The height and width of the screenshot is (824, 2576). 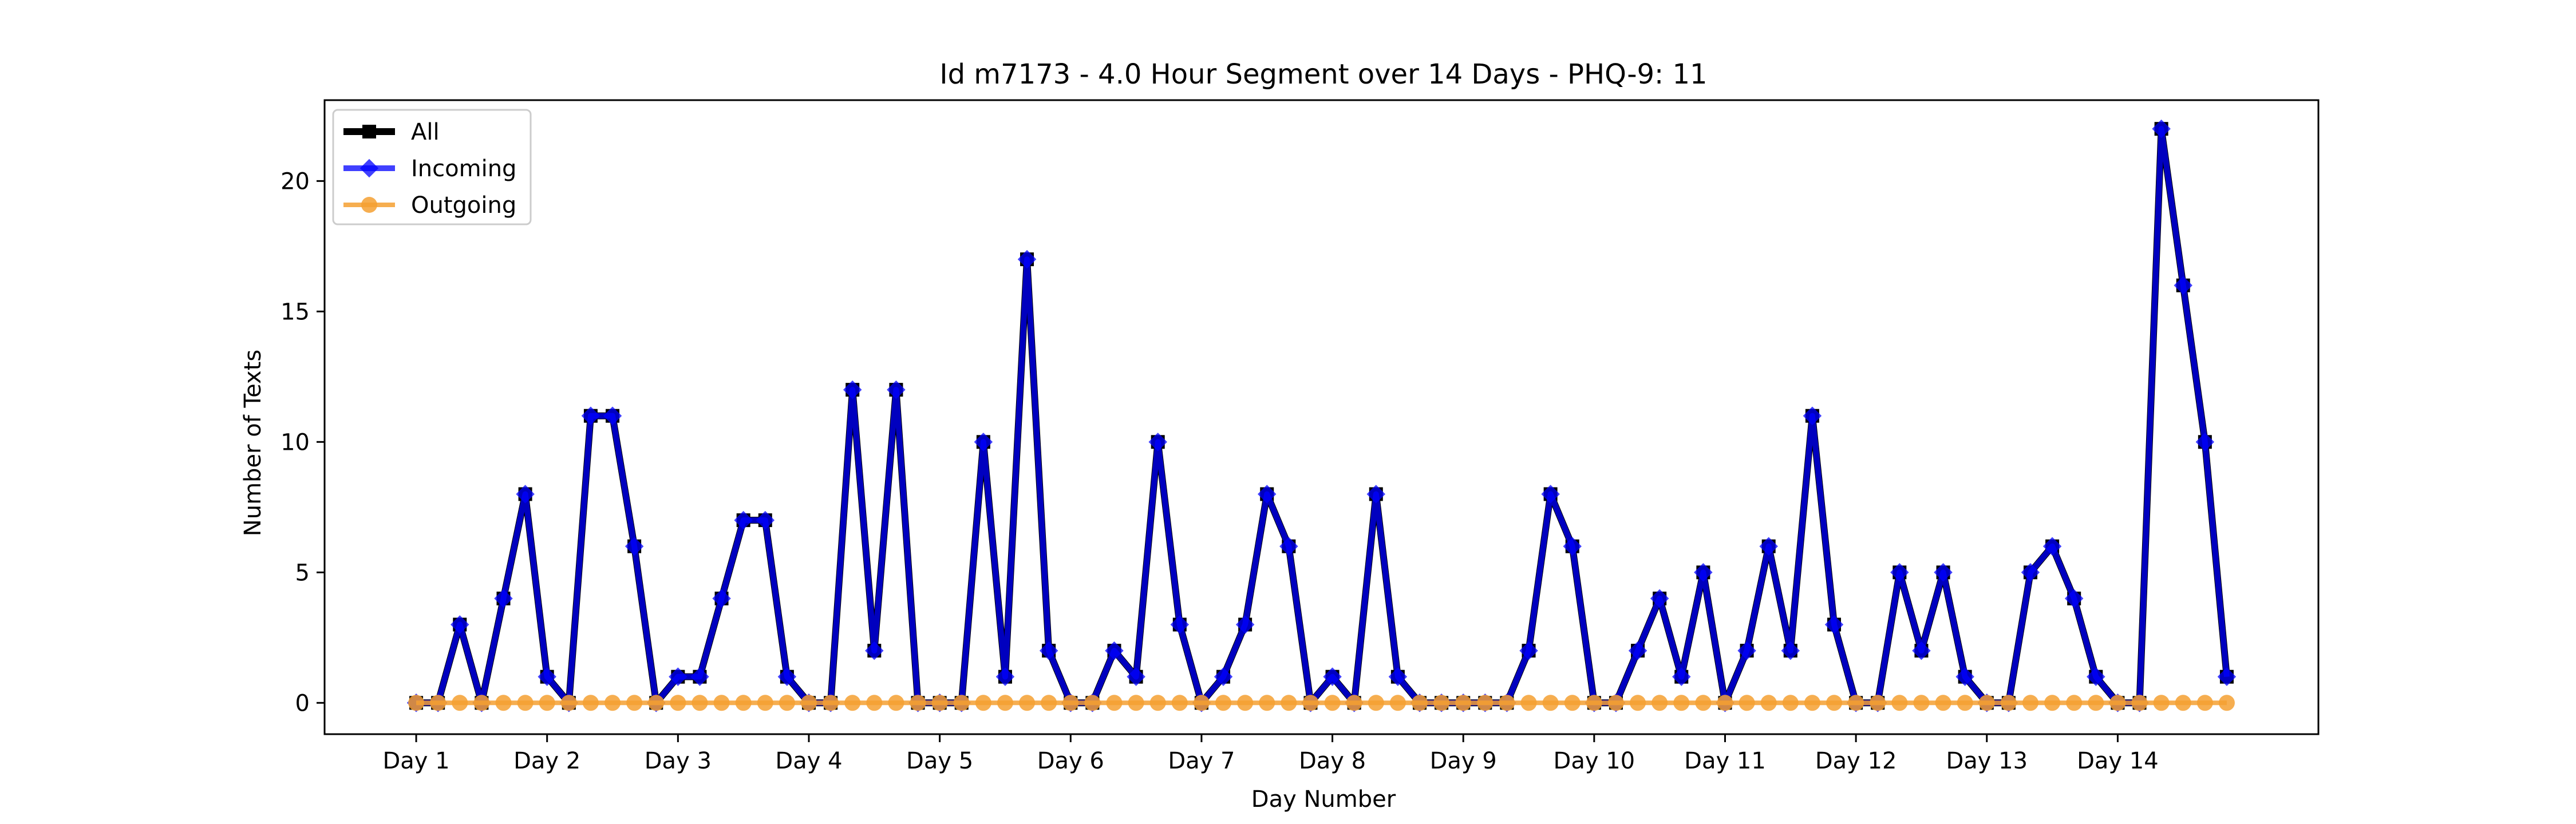 I want to click on legend-label: All, so click(x=425, y=132).